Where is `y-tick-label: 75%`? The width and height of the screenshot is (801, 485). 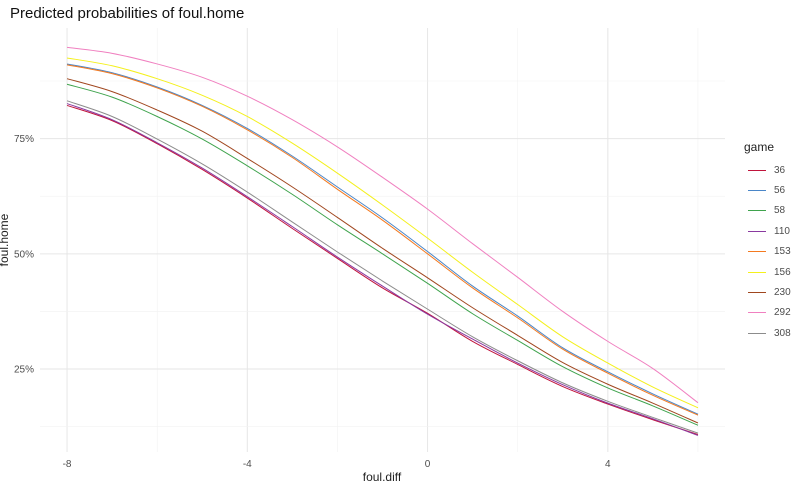 y-tick-label: 75% is located at coordinates (24, 139).